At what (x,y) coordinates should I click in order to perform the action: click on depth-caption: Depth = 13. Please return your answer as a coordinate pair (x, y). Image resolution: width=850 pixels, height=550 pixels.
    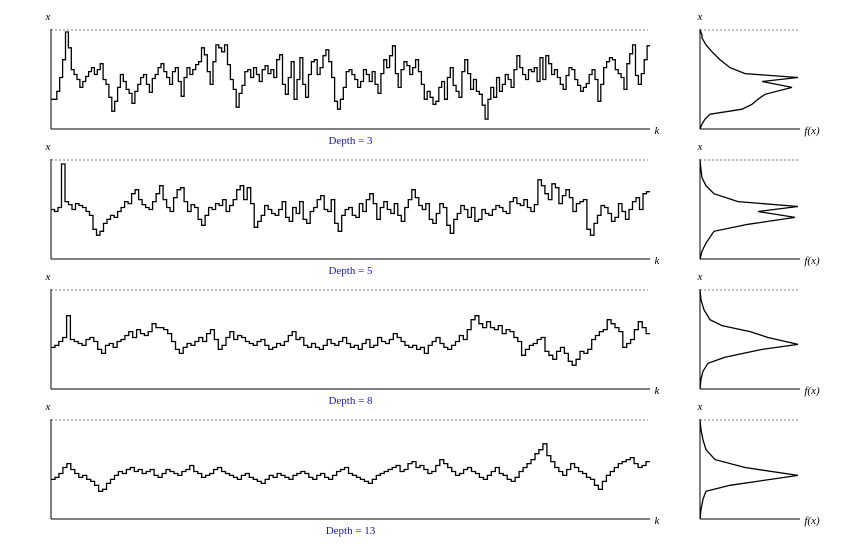
    Looking at the image, I should click on (351, 531).